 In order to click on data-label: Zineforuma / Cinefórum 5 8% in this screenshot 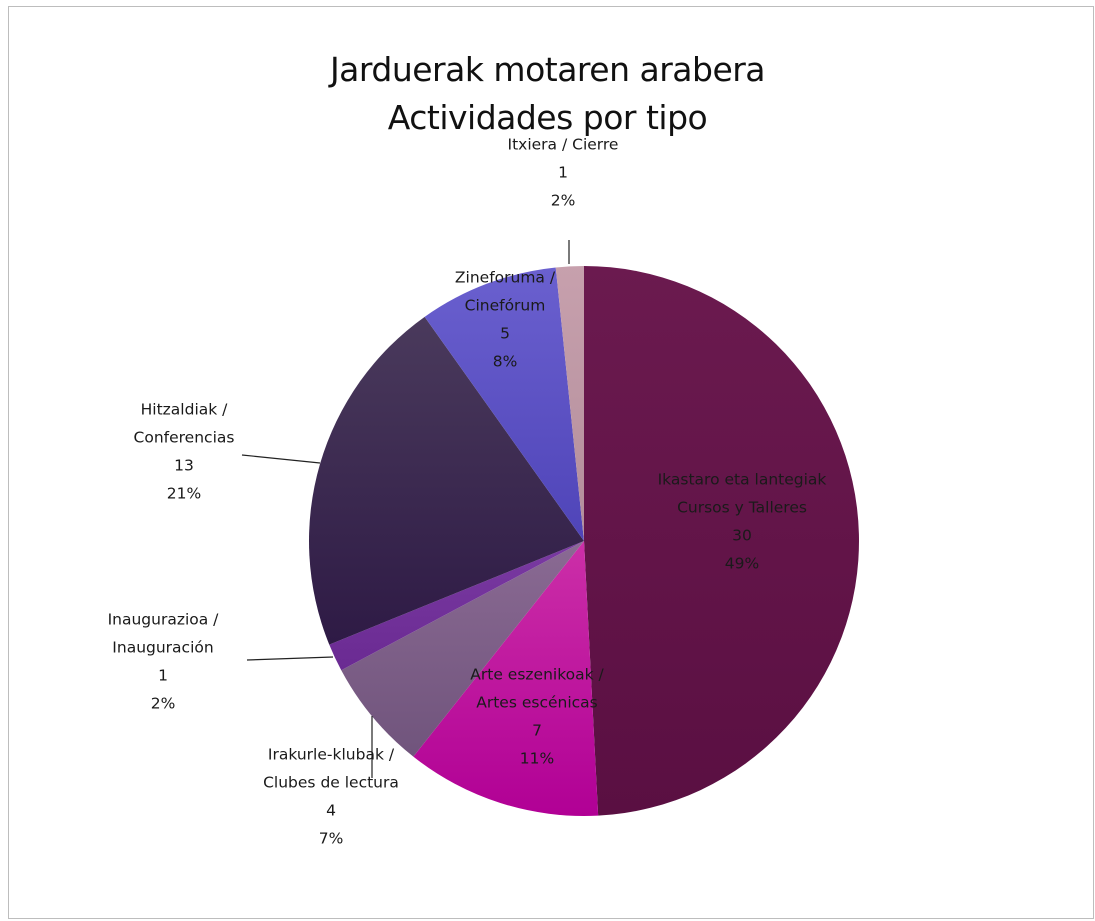, I will do `click(505, 320)`.